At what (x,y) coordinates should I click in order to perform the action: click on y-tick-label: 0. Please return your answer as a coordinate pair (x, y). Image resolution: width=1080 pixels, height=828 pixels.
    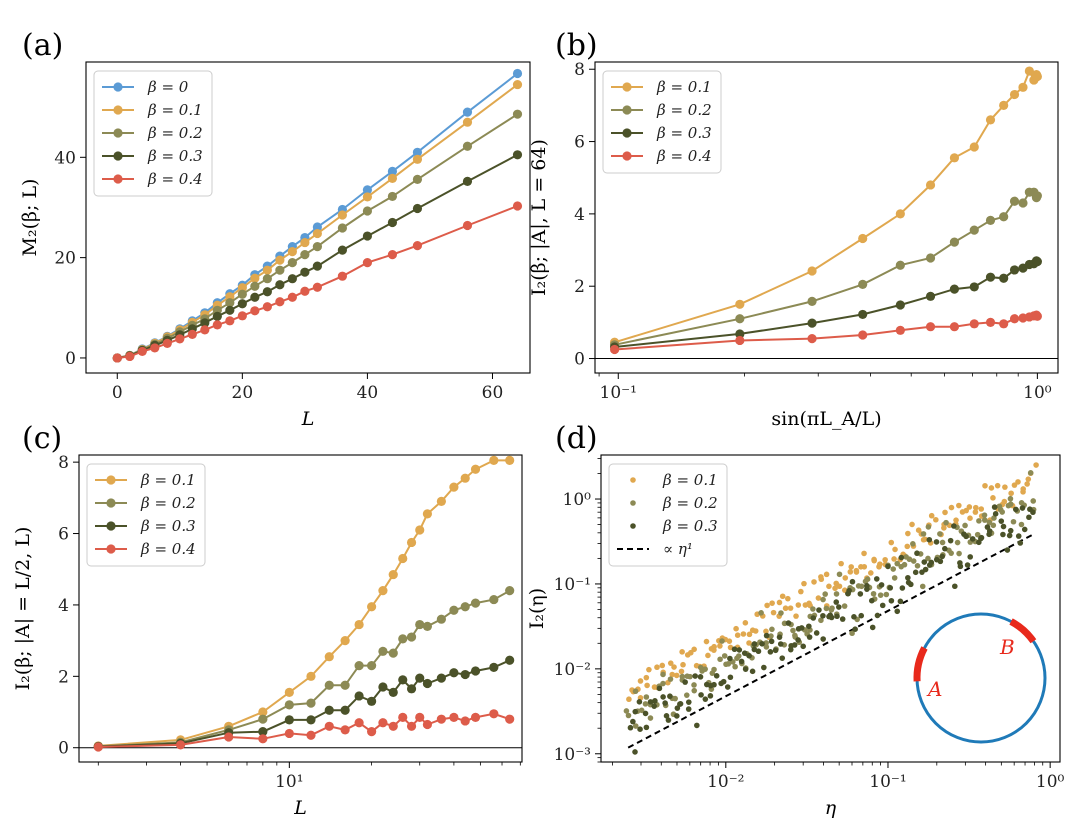
    Looking at the image, I should click on (70, 359).